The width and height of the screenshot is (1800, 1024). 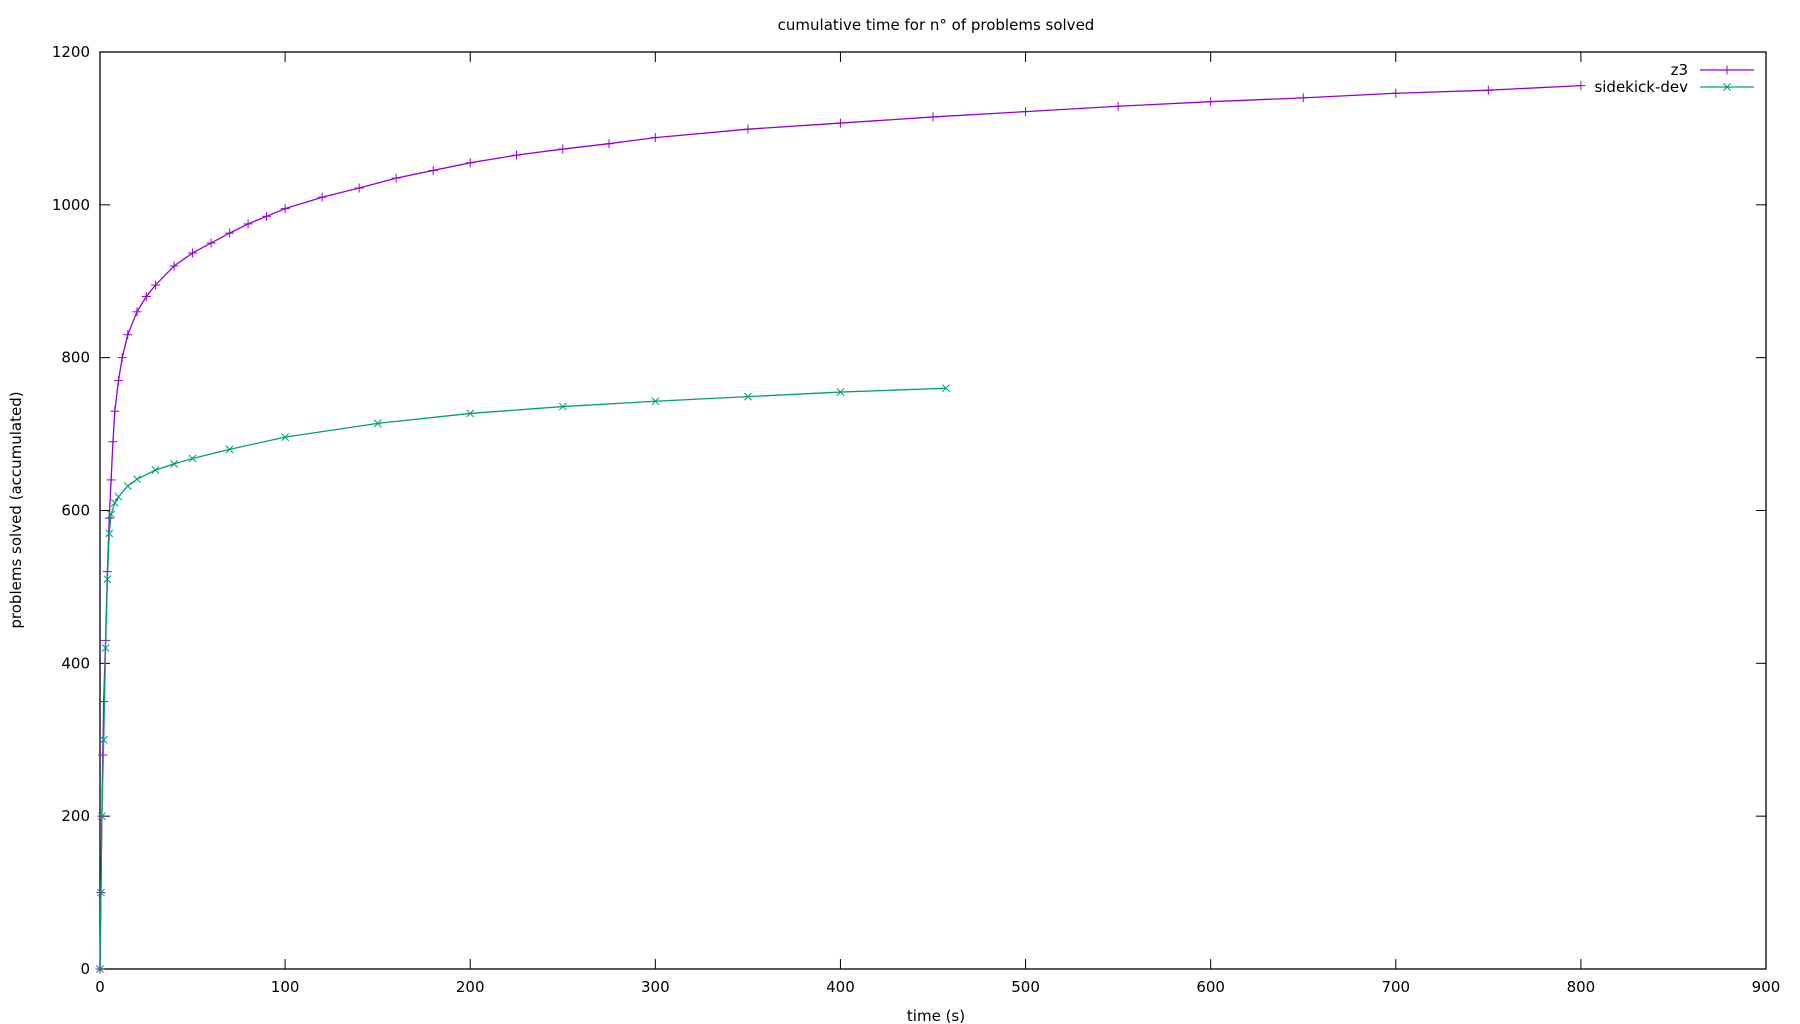 What do you see at coordinates (1395, 987) in the screenshot?
I see `x-tick-label: 700` at bounding box center [1395, 987].